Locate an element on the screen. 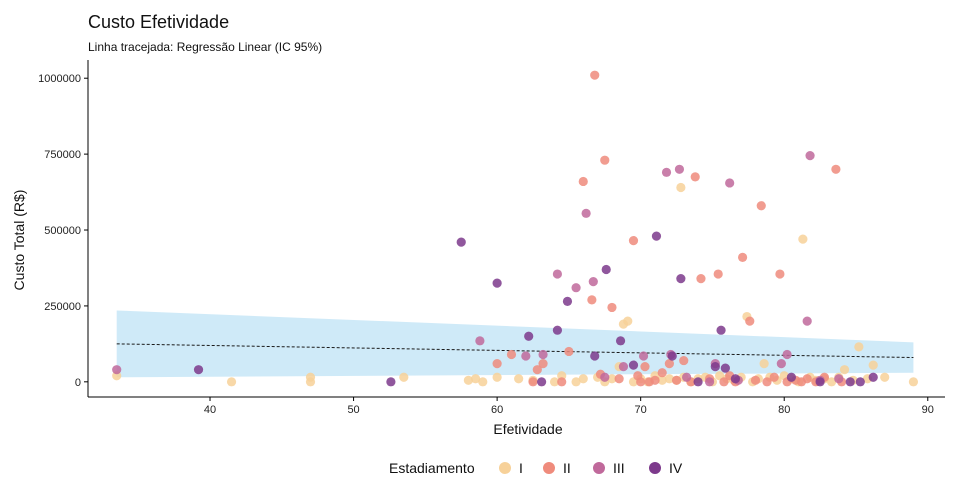 The image size is (961, 478). confidence-band-layer is located at coordinates (515, 344).